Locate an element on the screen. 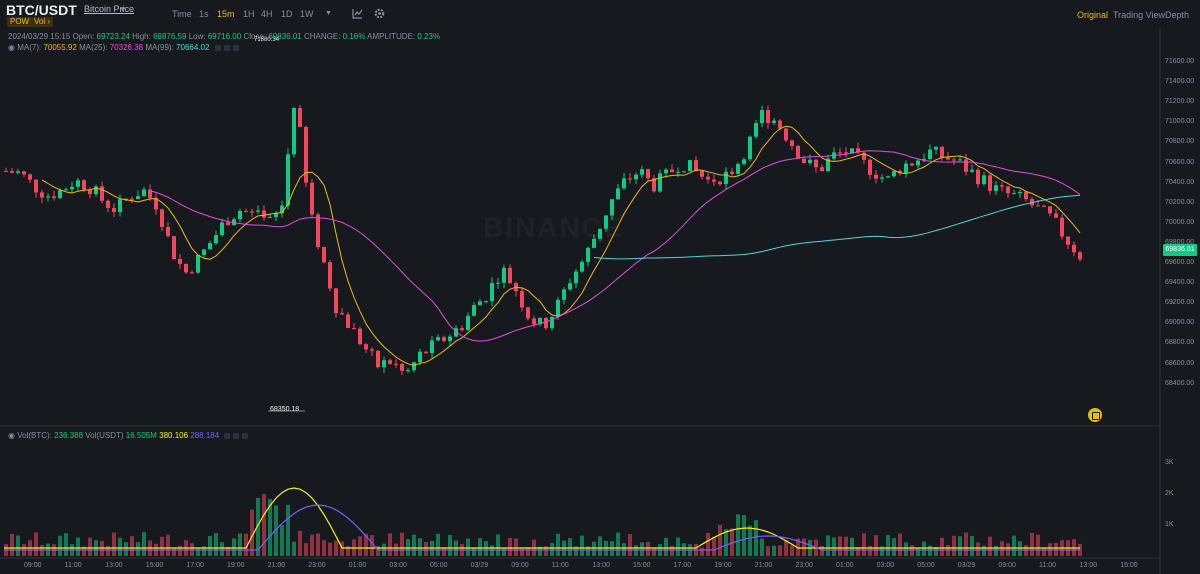 This screenshot has width=1200, height=574. tab-1h: 1H is located at coordinates (249, 14).